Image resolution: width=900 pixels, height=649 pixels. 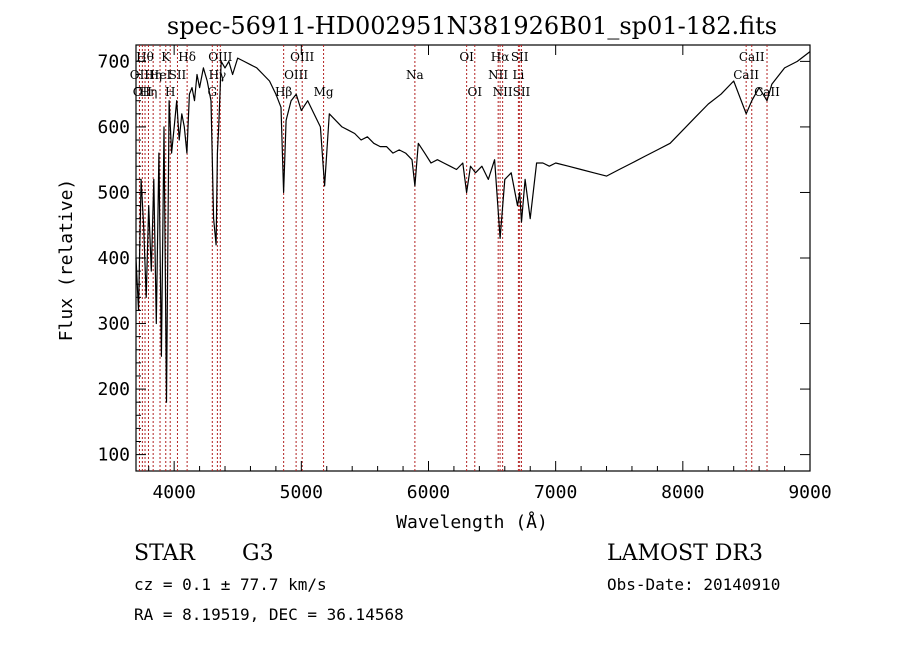 What do you see at coordinates (187, 57) in the screenshot?
I see `line-marker-label: Hδ` at bounding box center [187, 57].